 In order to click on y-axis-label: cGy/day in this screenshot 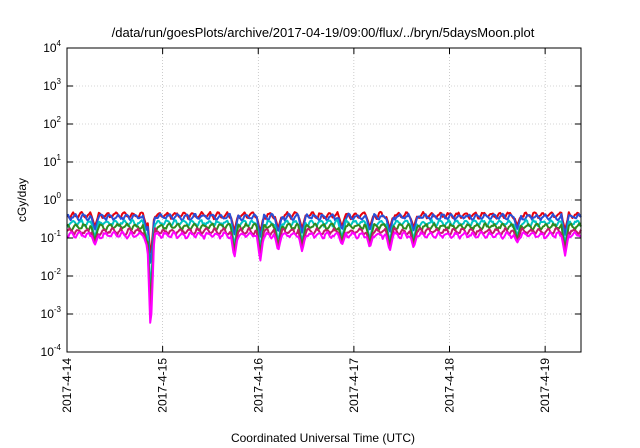, I will do `click(22, 200)`.